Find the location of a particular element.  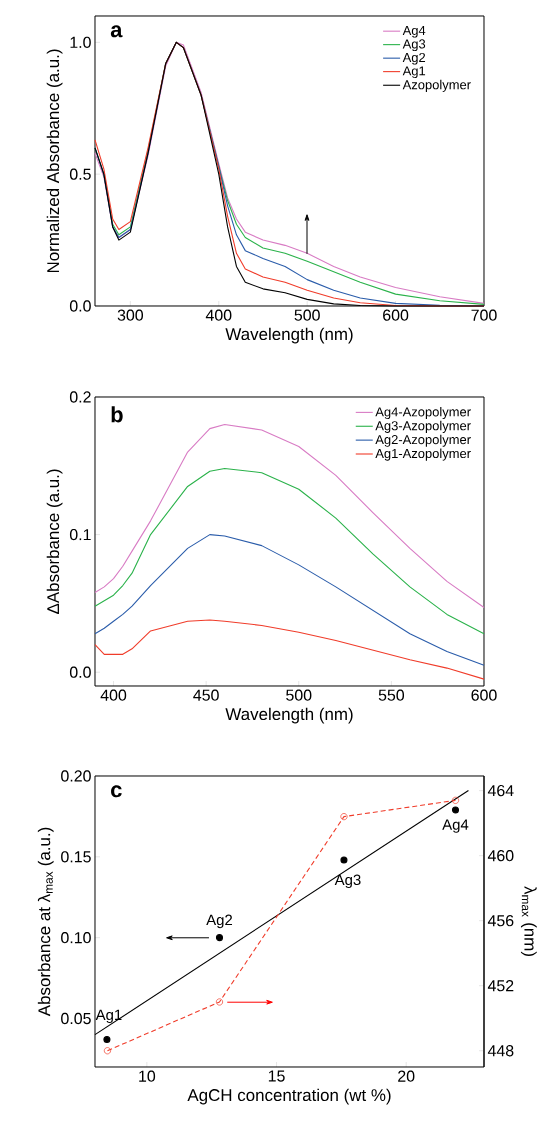

x-tick-label: 10 is located at coordinates (147, 1076).